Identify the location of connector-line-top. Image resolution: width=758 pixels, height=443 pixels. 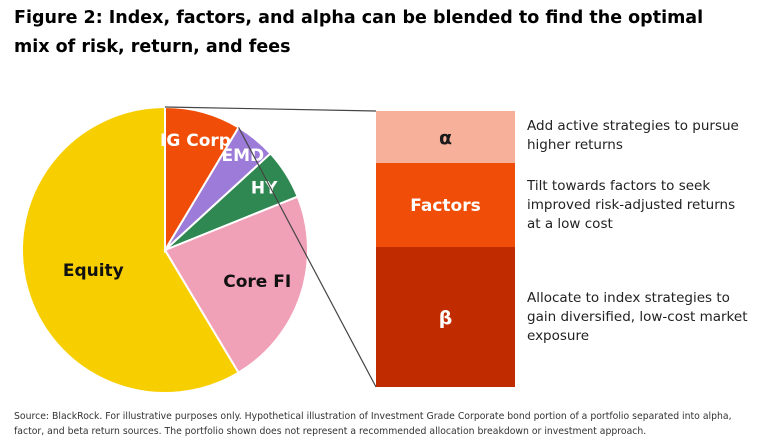
(270, 109).